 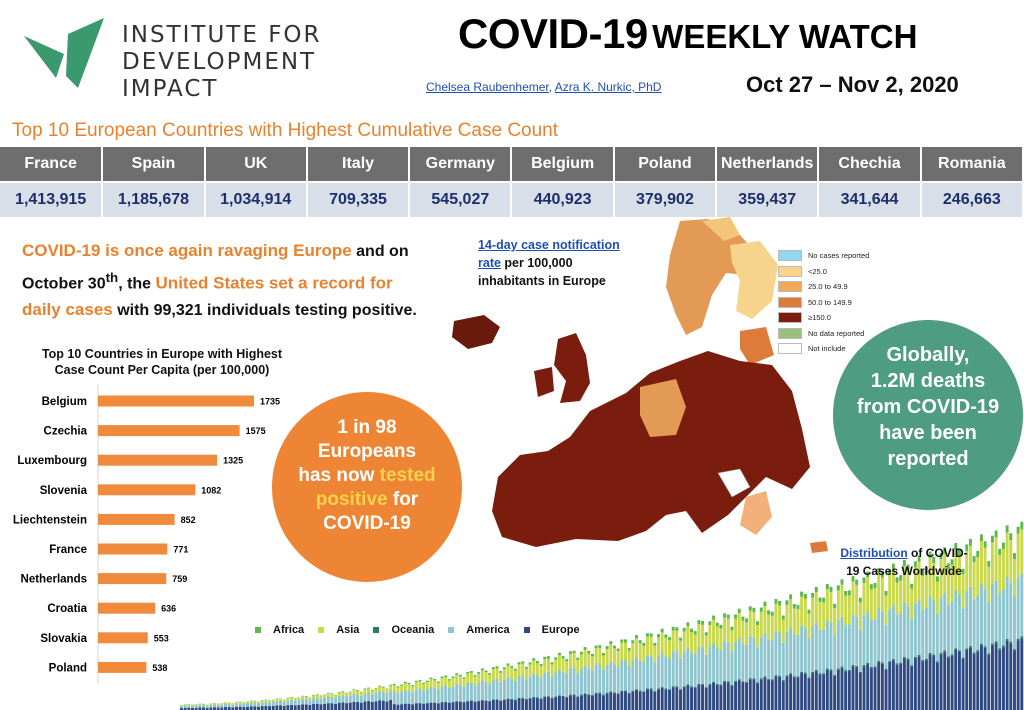 What do you see at coordinates (608, 87) in the screenshot?
I see `author-link-2: Azra K. Nurkic, PhD` at bounding box center [608, 87].